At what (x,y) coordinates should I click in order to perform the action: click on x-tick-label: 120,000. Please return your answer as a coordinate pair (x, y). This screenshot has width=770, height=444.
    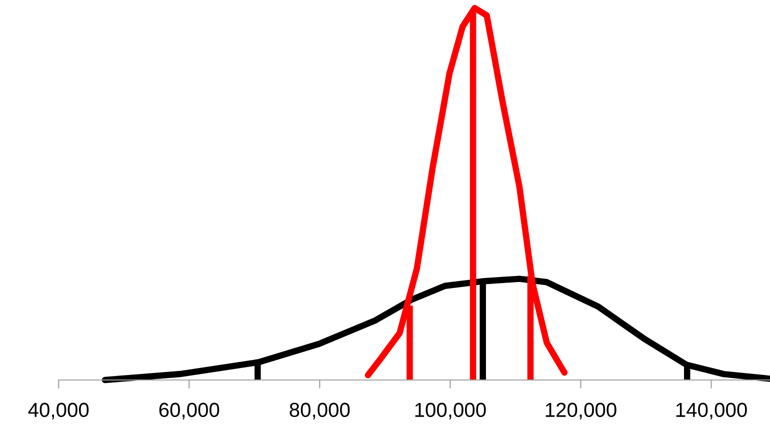
    Looking at the image, I should click on (581, 411).